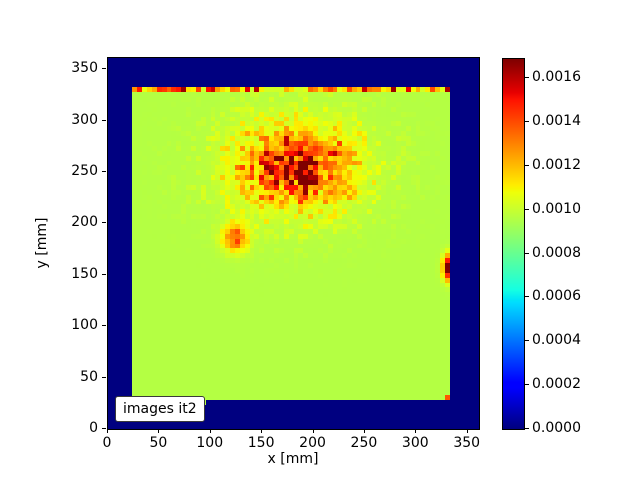 Image resolution: width=640 pixels, height=480 pixels. I want to click on x-tick-label: 350, so click(467, 443).